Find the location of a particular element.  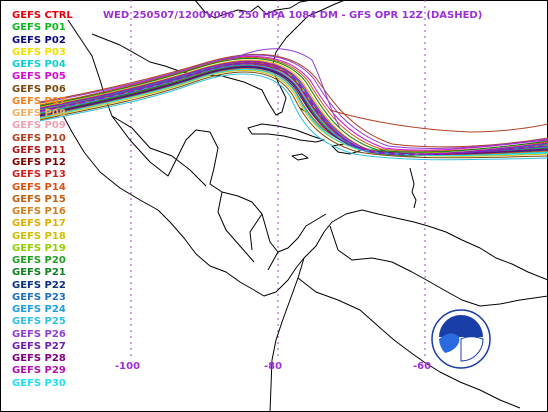

border-mexico is located at coordinates (159, 151).